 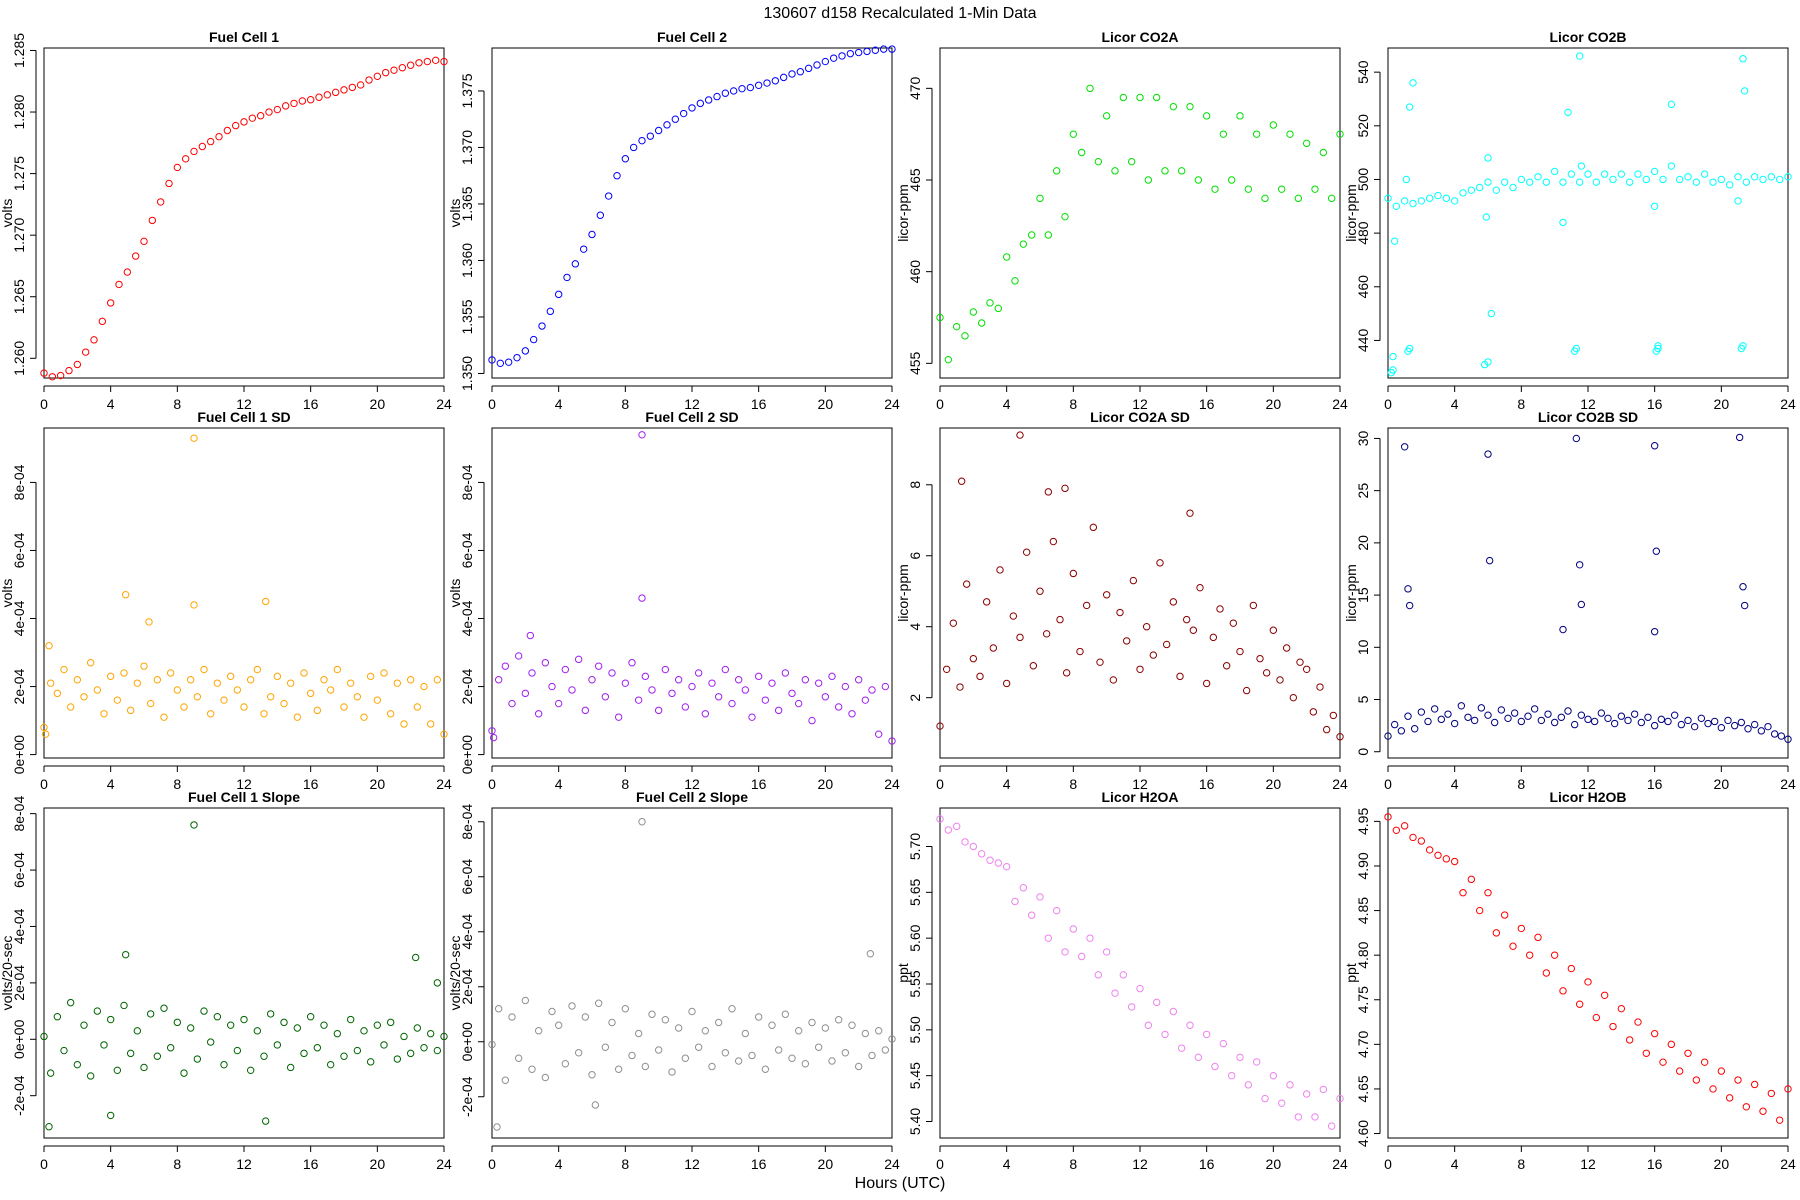 What do you see at coordinates (19, 482) in the screenshot?
I see `y-tick-label: 8e-04` at bounding box center [19, 482].